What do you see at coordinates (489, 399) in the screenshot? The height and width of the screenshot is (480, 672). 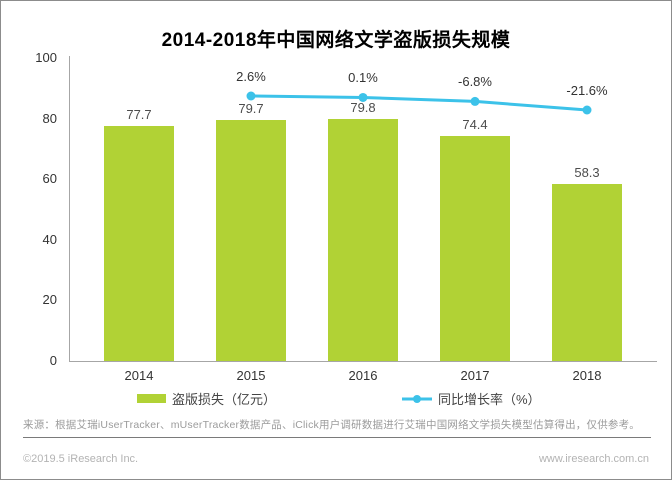 I see `legend-line-label: 同比增长率（%）` at bounding box center [489, 399].